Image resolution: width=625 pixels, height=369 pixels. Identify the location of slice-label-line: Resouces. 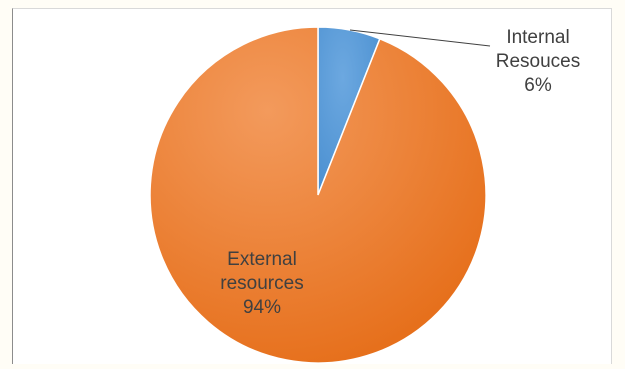
(538, 61).